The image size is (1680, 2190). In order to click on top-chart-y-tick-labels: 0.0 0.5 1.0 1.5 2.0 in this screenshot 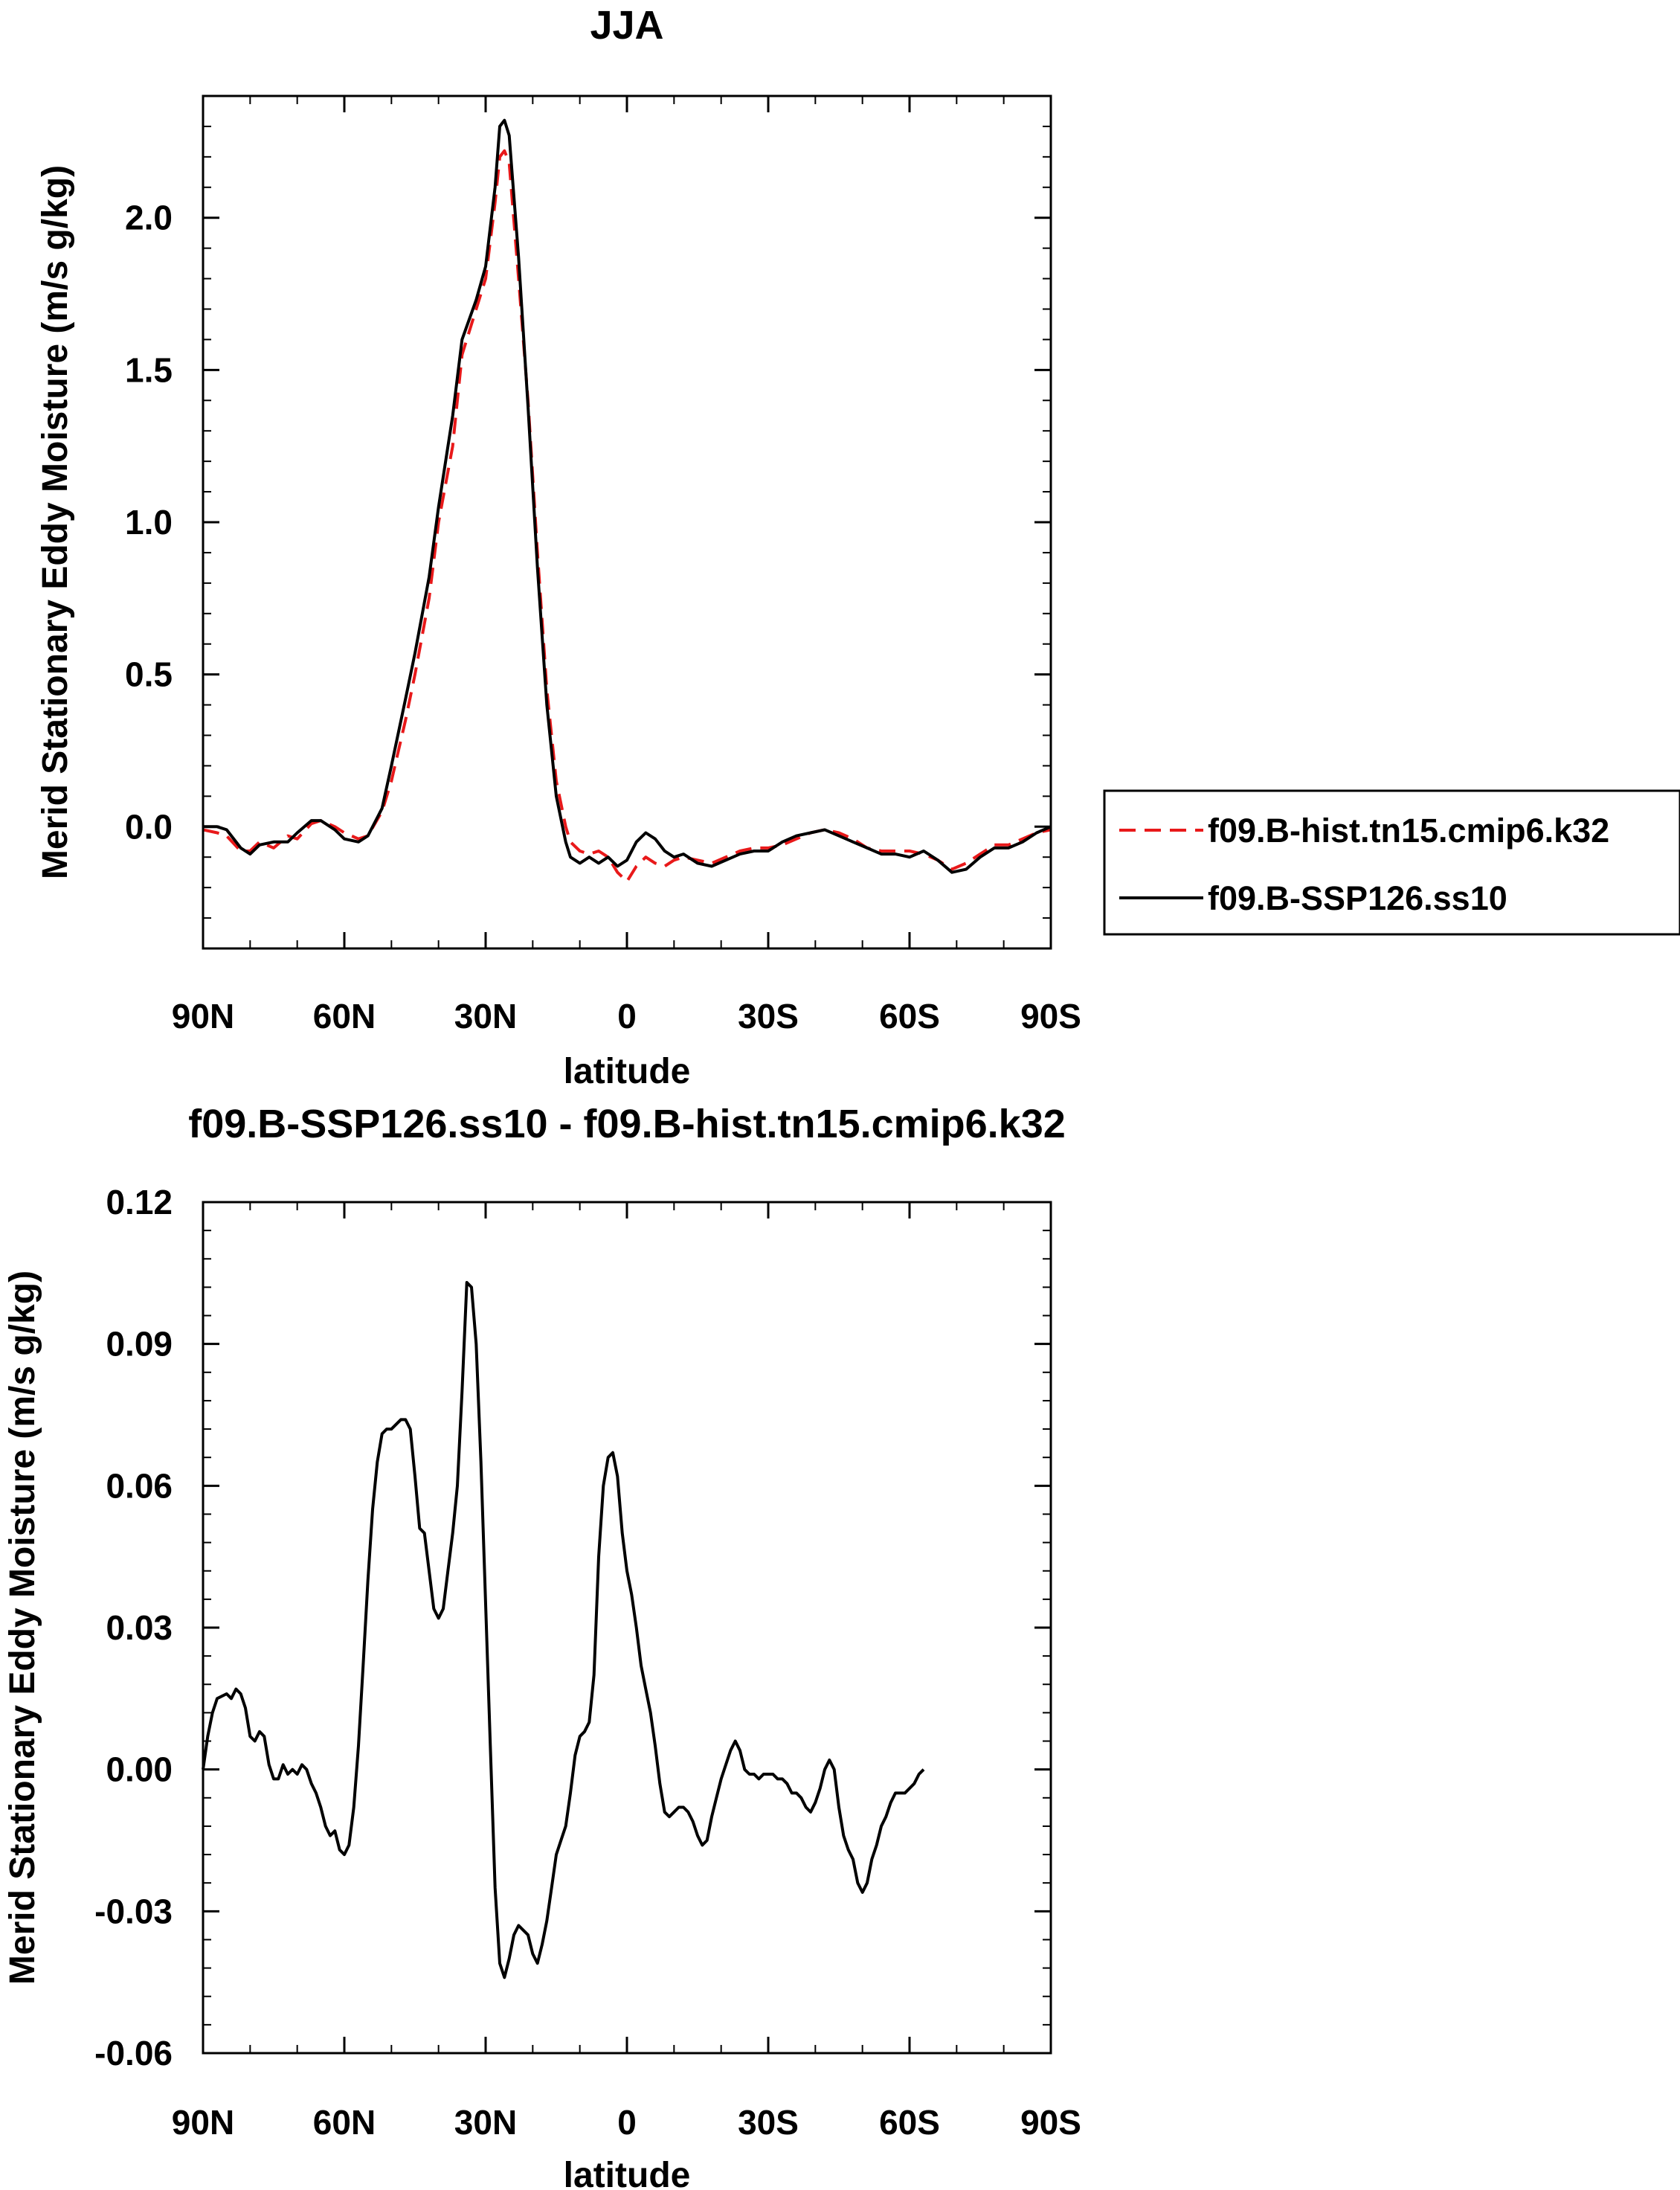, I will do `click(149, 523)`.